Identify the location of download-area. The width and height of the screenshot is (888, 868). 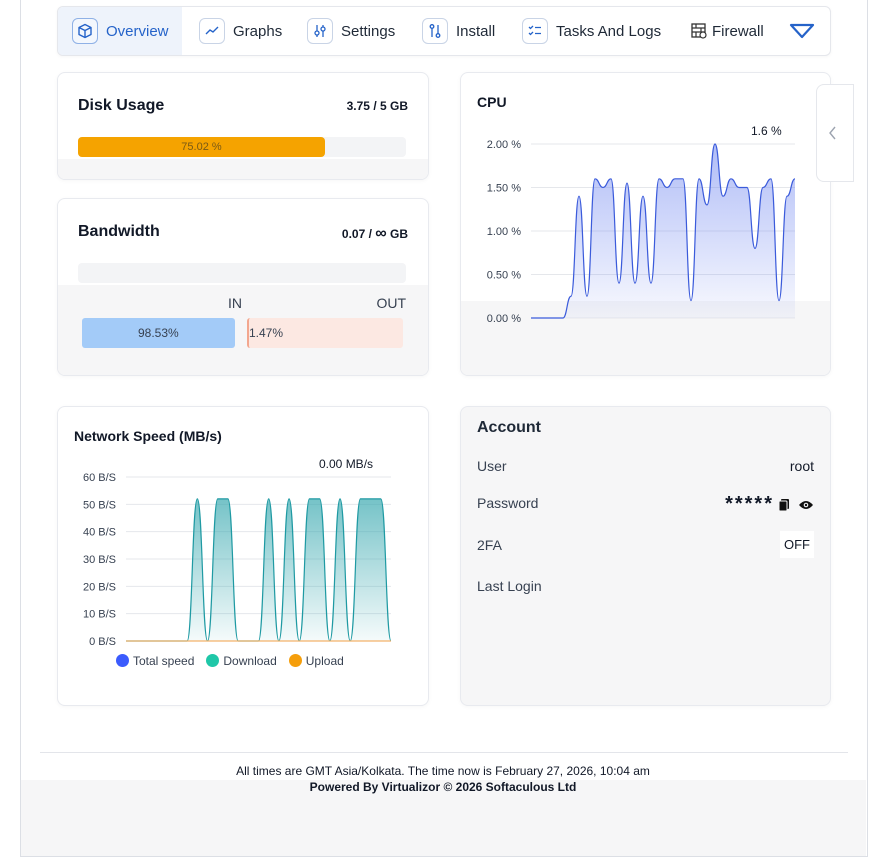
(258, 569).